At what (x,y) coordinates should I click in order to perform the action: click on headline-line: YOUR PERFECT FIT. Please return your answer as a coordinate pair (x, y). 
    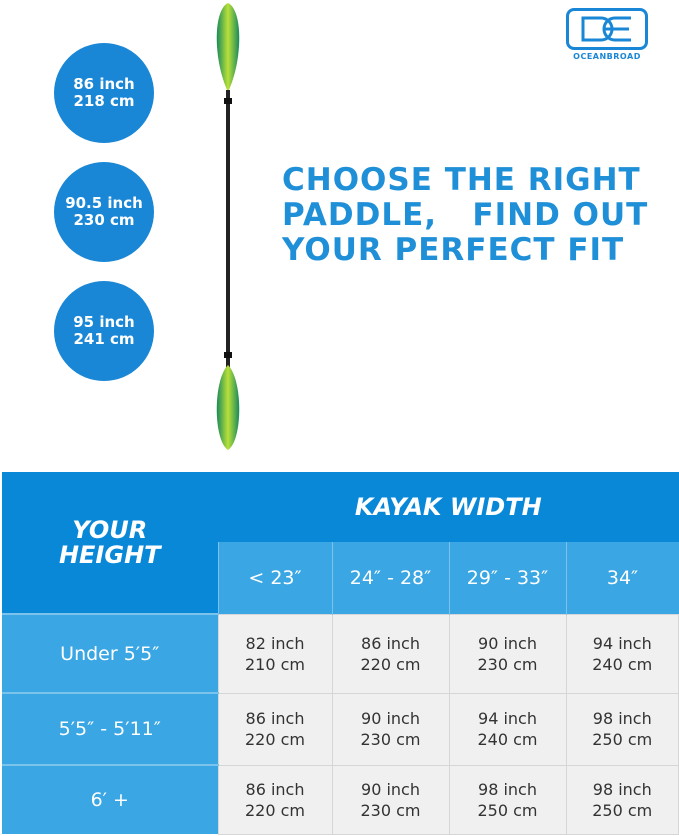
    Looking at the image, I should click on (453, 250).